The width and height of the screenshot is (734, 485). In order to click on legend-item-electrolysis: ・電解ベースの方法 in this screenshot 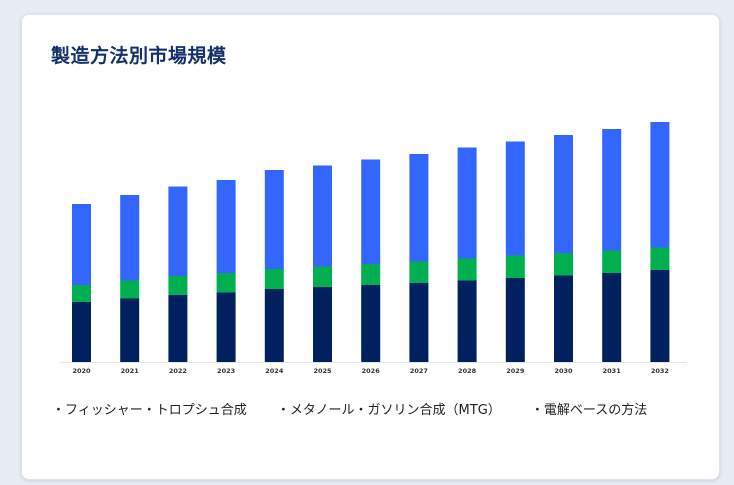, I will do `click(589, 410)`.